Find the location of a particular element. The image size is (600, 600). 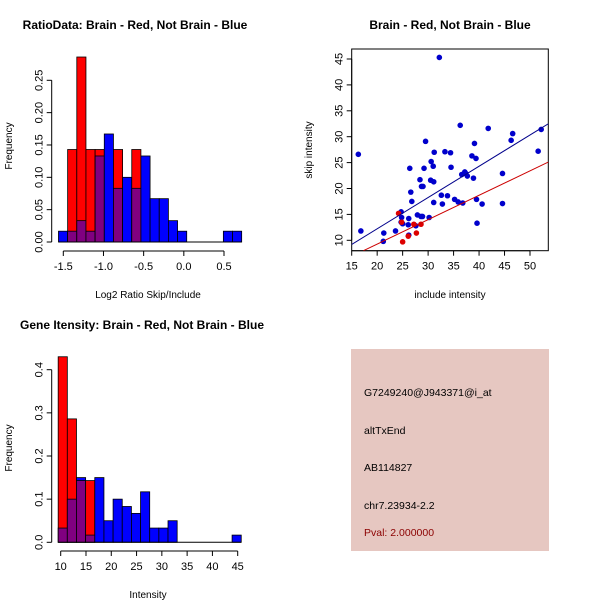

x-tick-label: 0.0 is located at coordinates (183, 267).